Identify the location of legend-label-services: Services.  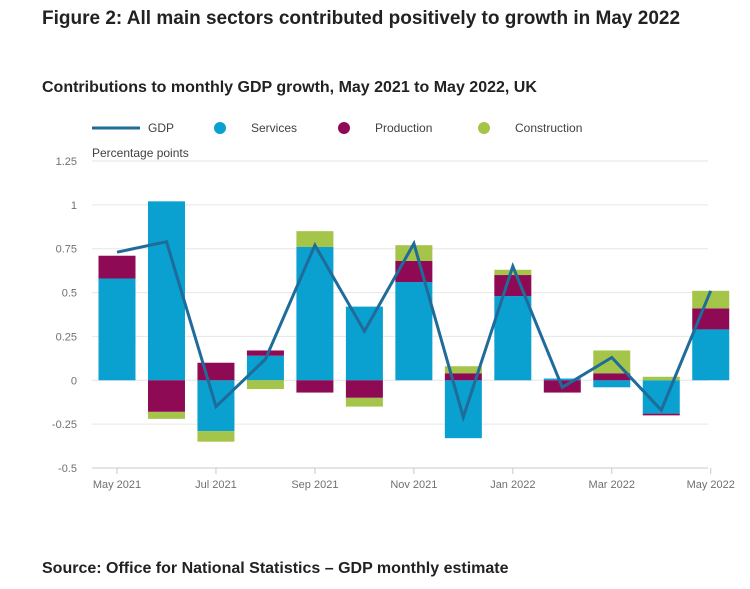
(274, 128).